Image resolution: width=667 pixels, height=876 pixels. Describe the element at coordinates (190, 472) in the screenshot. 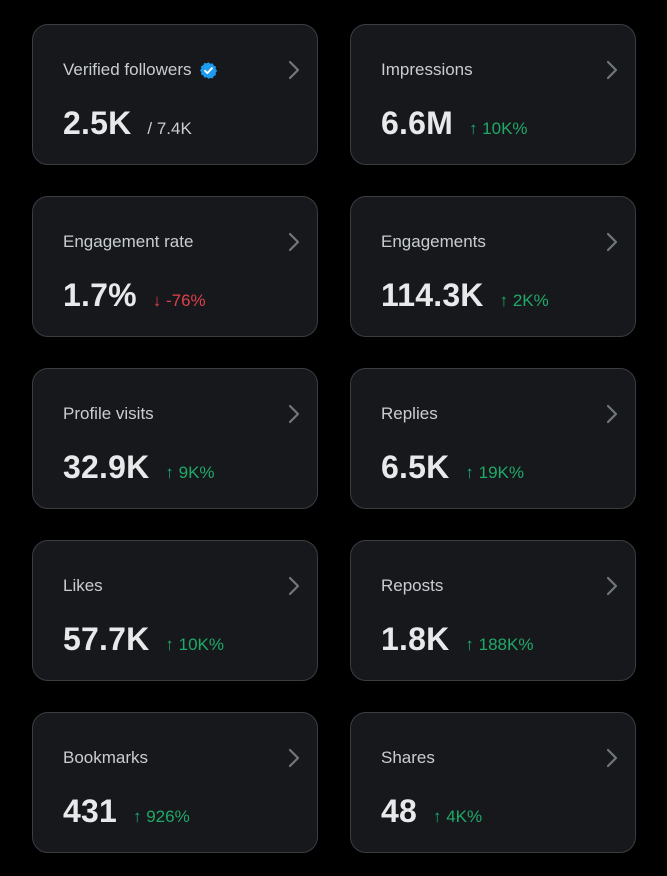

I see `metric-change: ↑ 9K%` at that location.